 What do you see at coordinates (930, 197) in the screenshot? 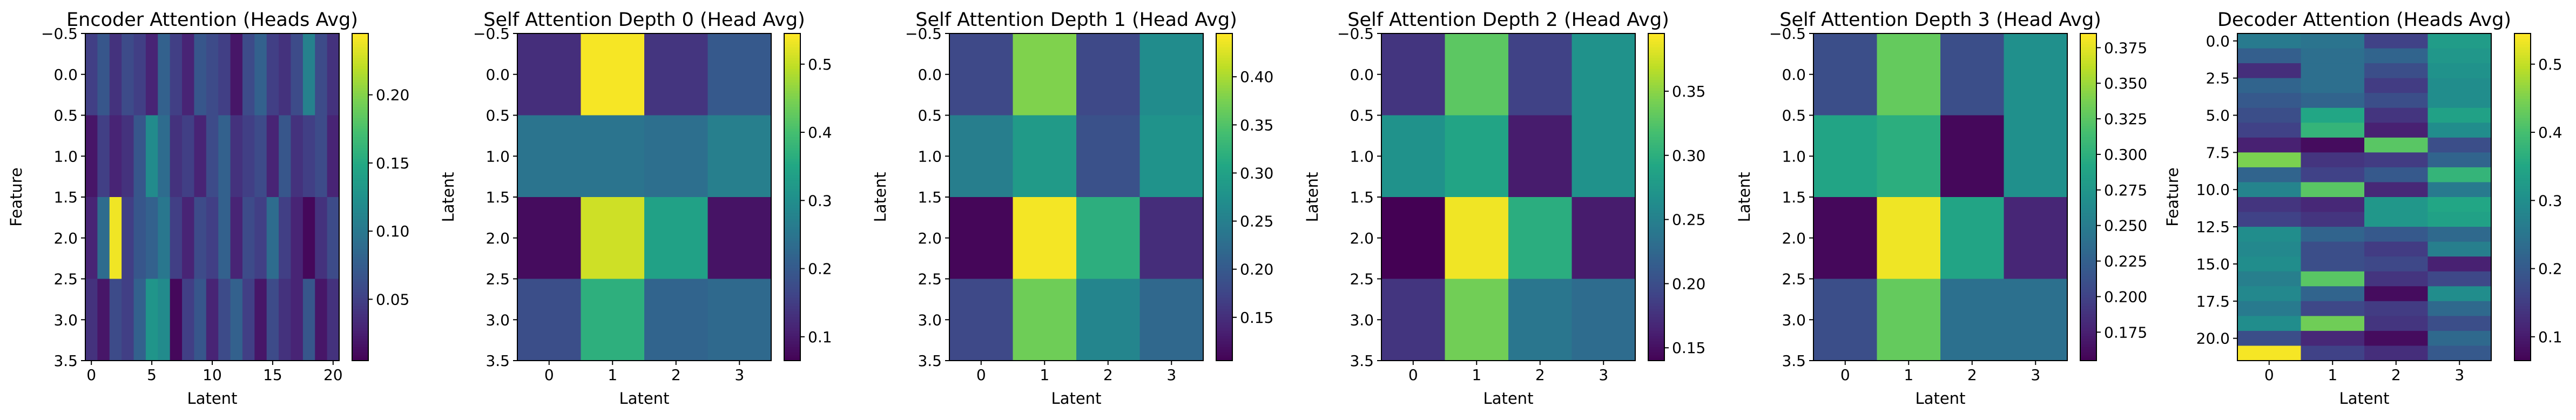
I see `y-tick-label: 1.5` at bounding box center [930, 197].